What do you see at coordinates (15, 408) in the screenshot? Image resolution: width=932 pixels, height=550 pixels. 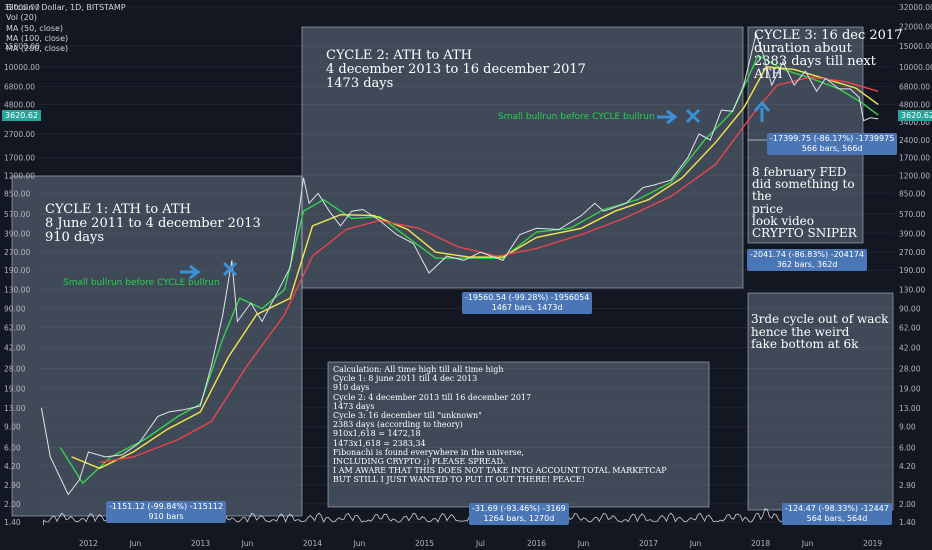 I see `y-tick-left: 13.00` at bounding box center [15, 408].